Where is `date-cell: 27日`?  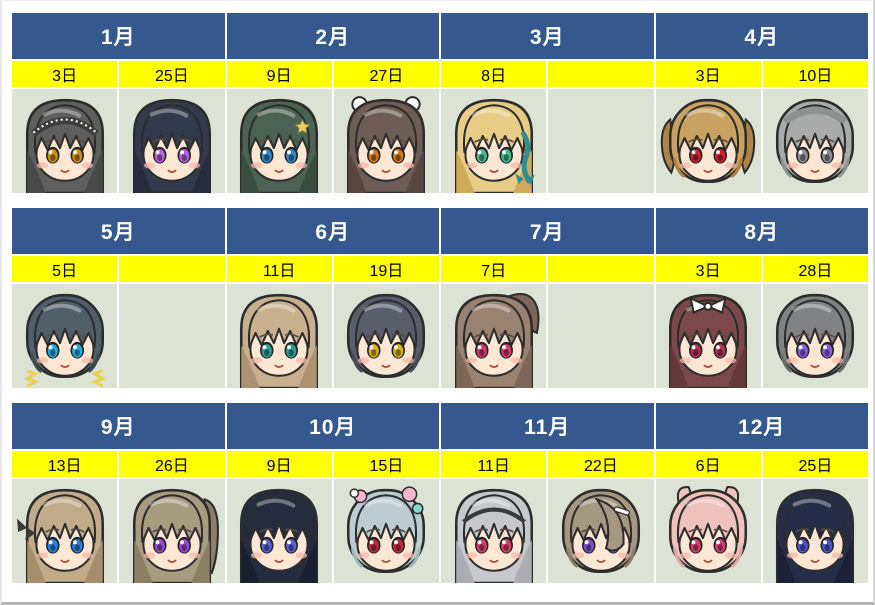
date-cell: 27日 is located at coordinates (386, 74).